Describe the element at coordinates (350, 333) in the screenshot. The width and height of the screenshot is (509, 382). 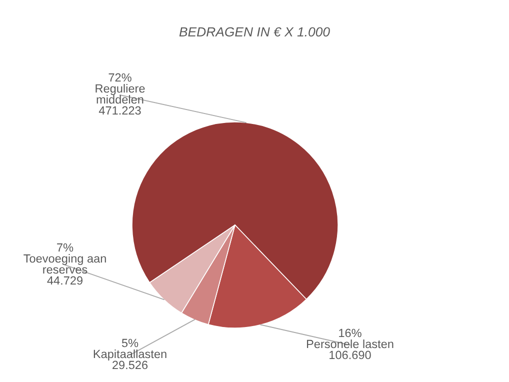
I see `text: 16%` at that location.